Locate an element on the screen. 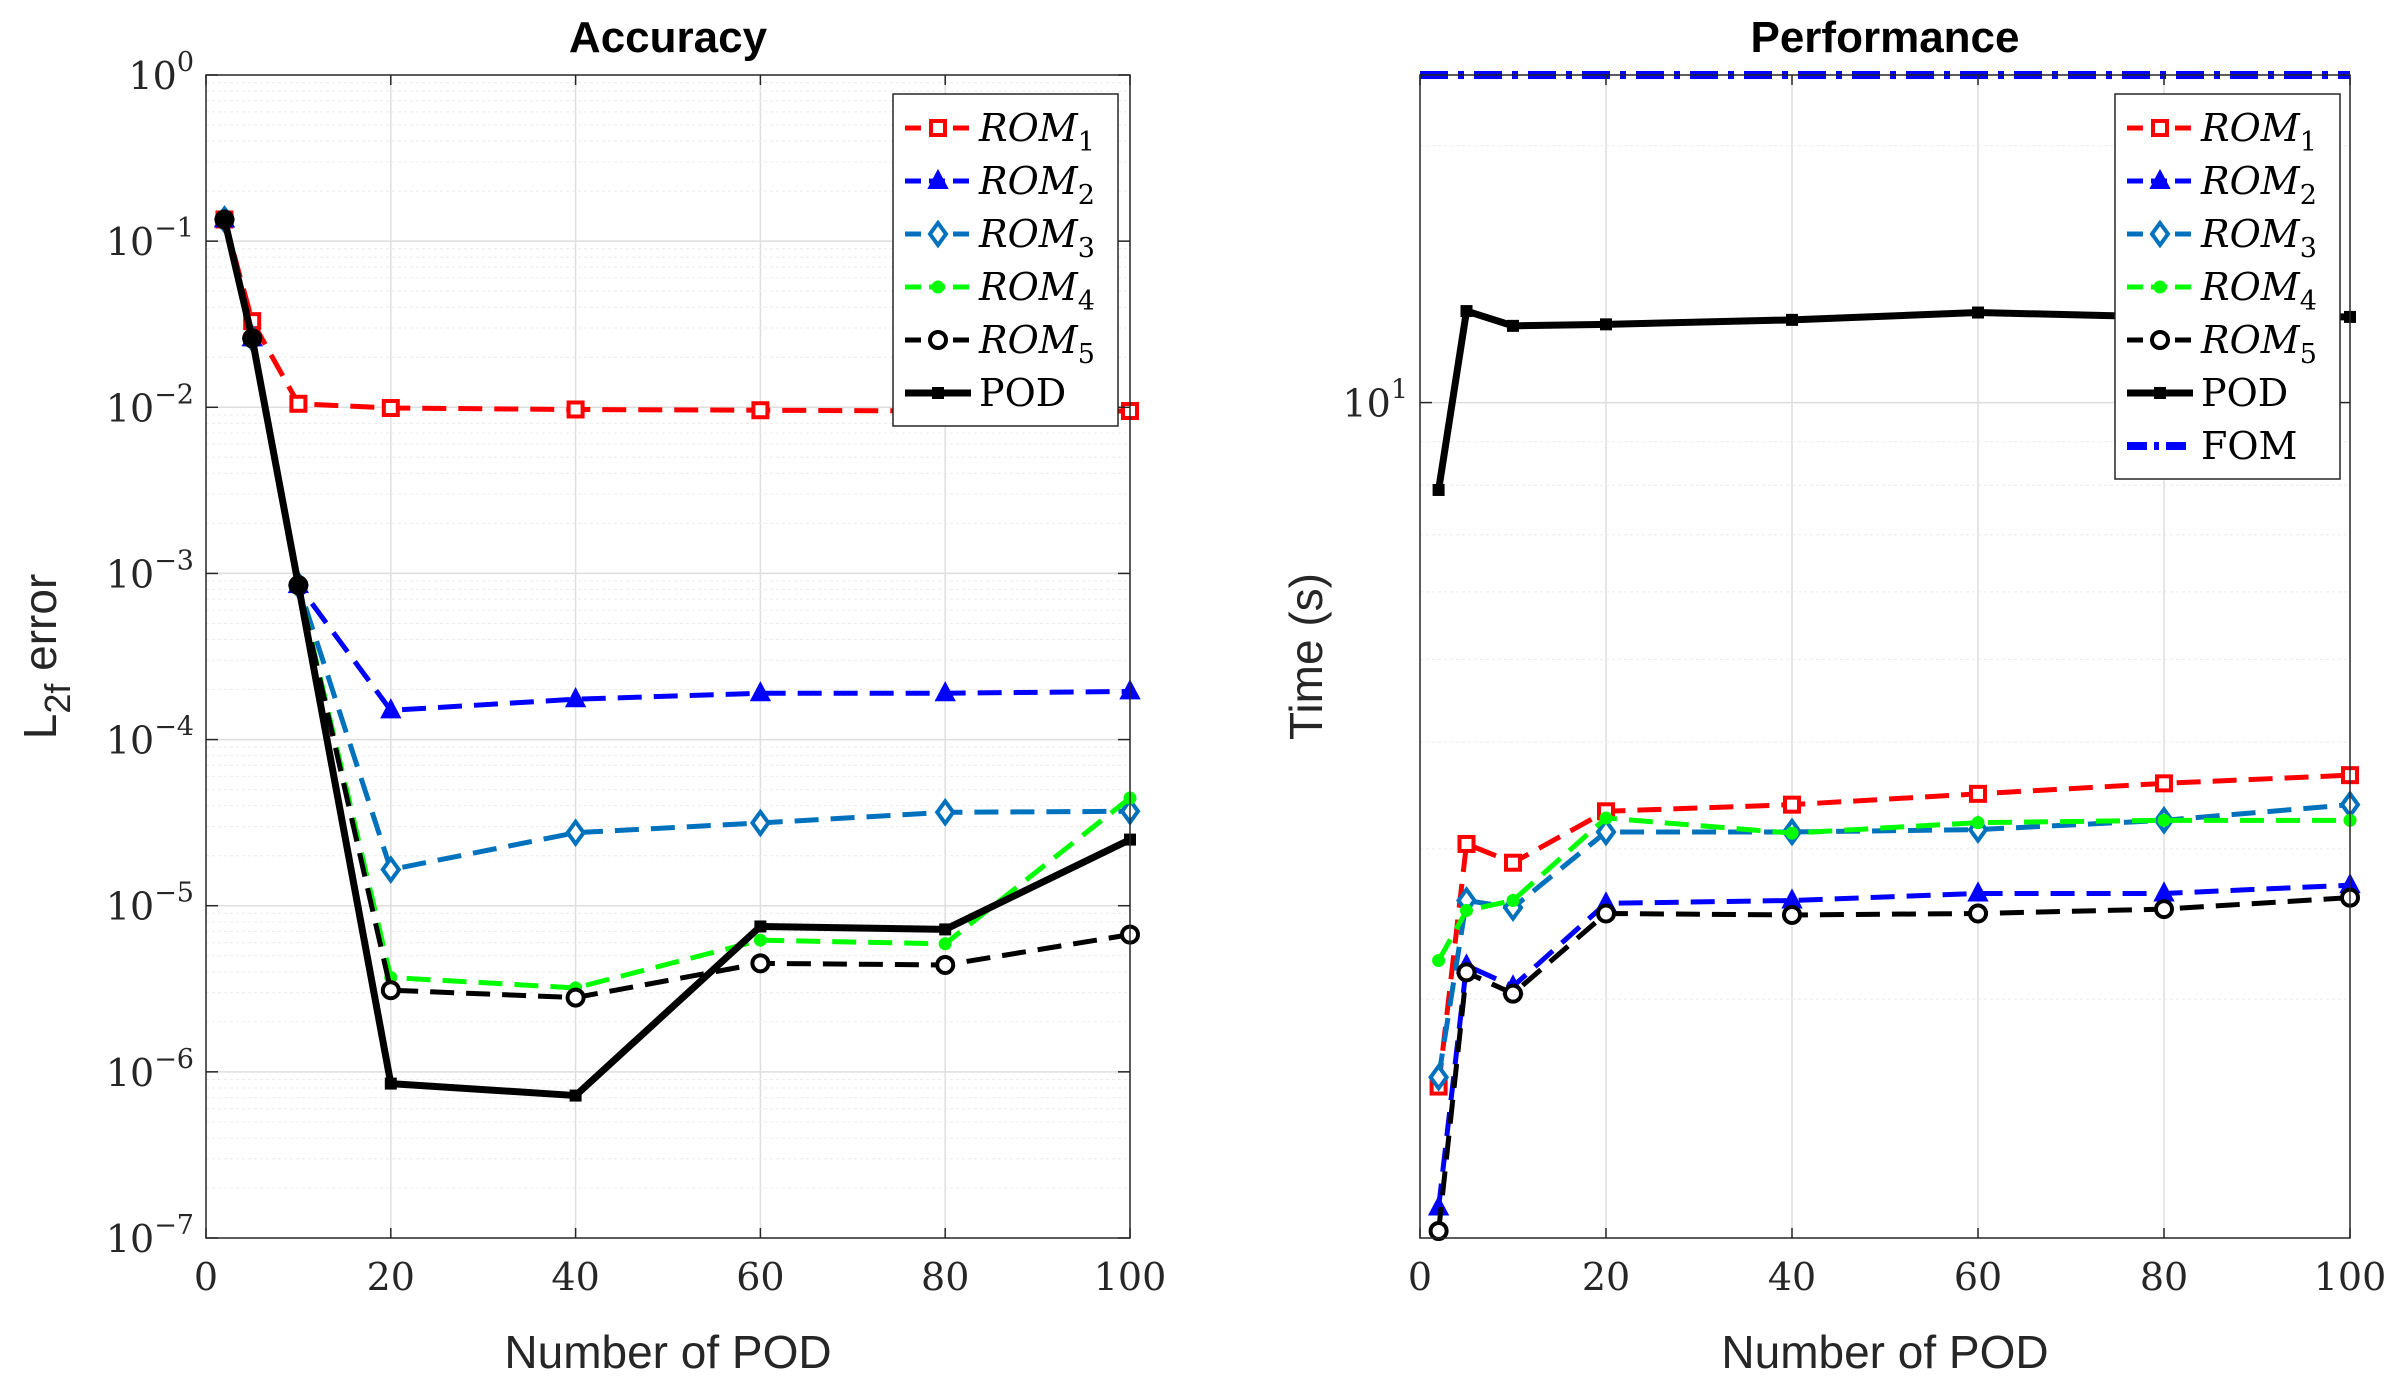 Image resolution: width=2390 pixels, height=1392 pixels. performance-x-tick-label: 60 is located at coordinates (1978, 1277).